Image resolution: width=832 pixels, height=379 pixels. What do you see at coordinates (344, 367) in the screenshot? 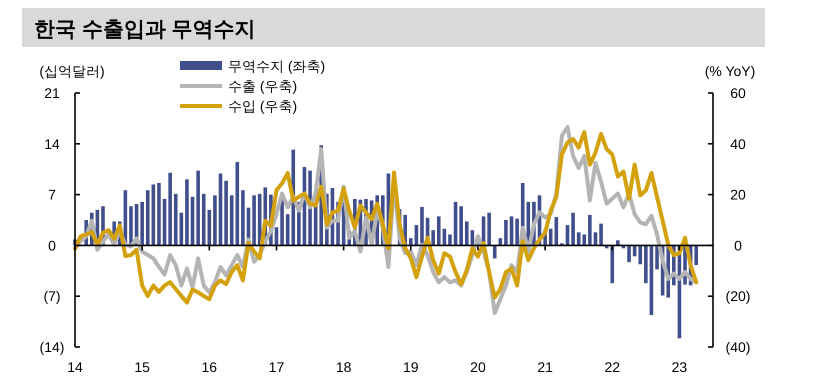
I see `x-tick-label: 18` at bounding box center [344, 367].